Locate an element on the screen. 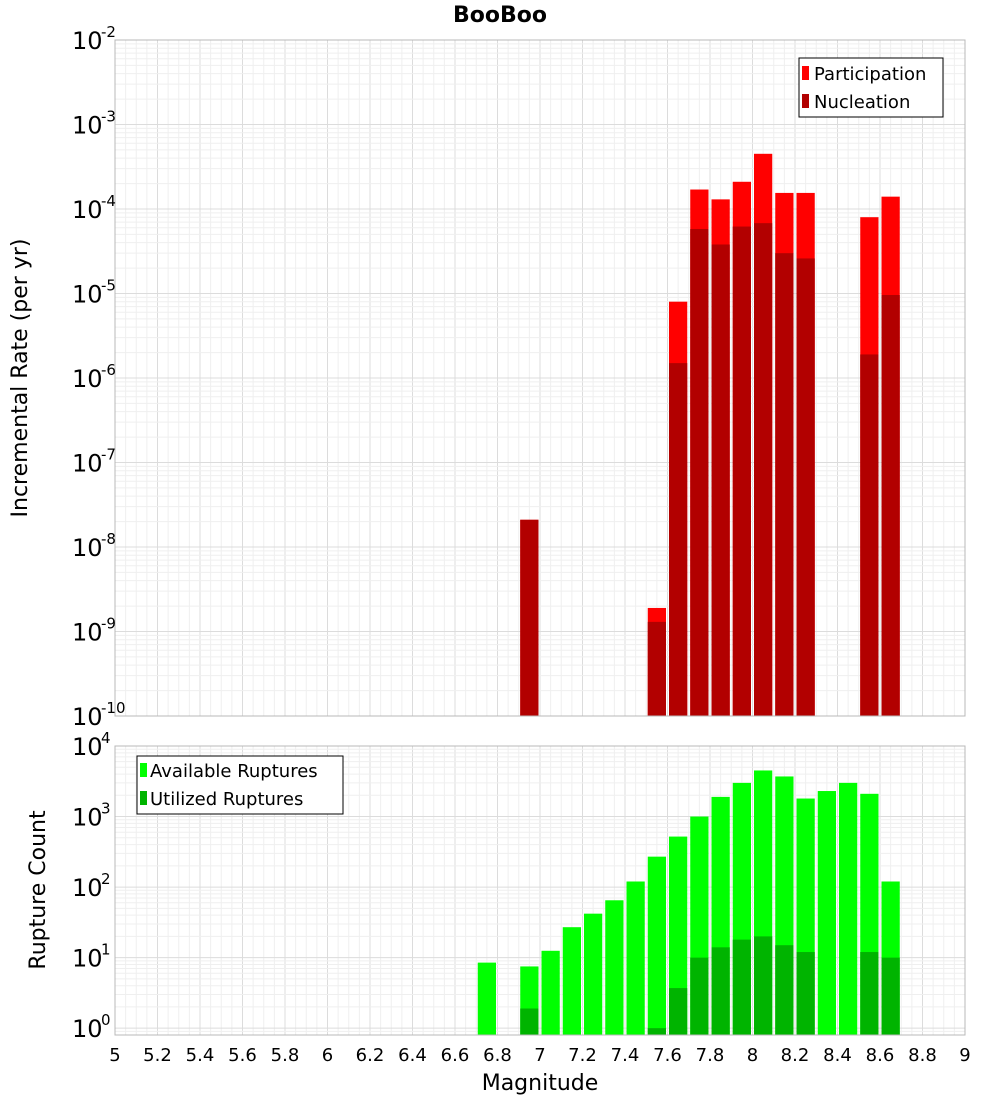  top-y-tick-exponent: -3 is located at coordinates (108, 117).